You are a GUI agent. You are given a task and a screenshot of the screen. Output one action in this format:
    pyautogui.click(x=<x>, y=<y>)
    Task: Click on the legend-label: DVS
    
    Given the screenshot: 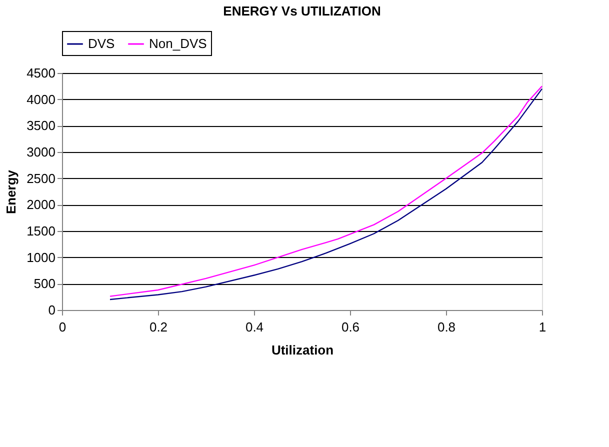 What is the action you would take?
    pyautogui.click(x=102, y=43)
    